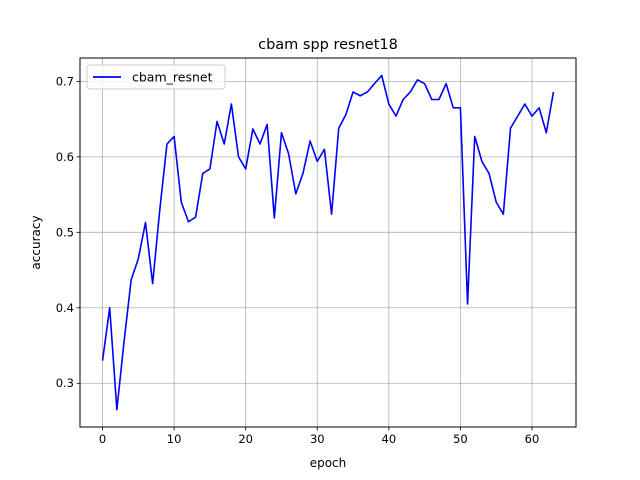 This screenshot has height=480, width=640. I want to click on x-tick-label: 10, so click(174, 439).